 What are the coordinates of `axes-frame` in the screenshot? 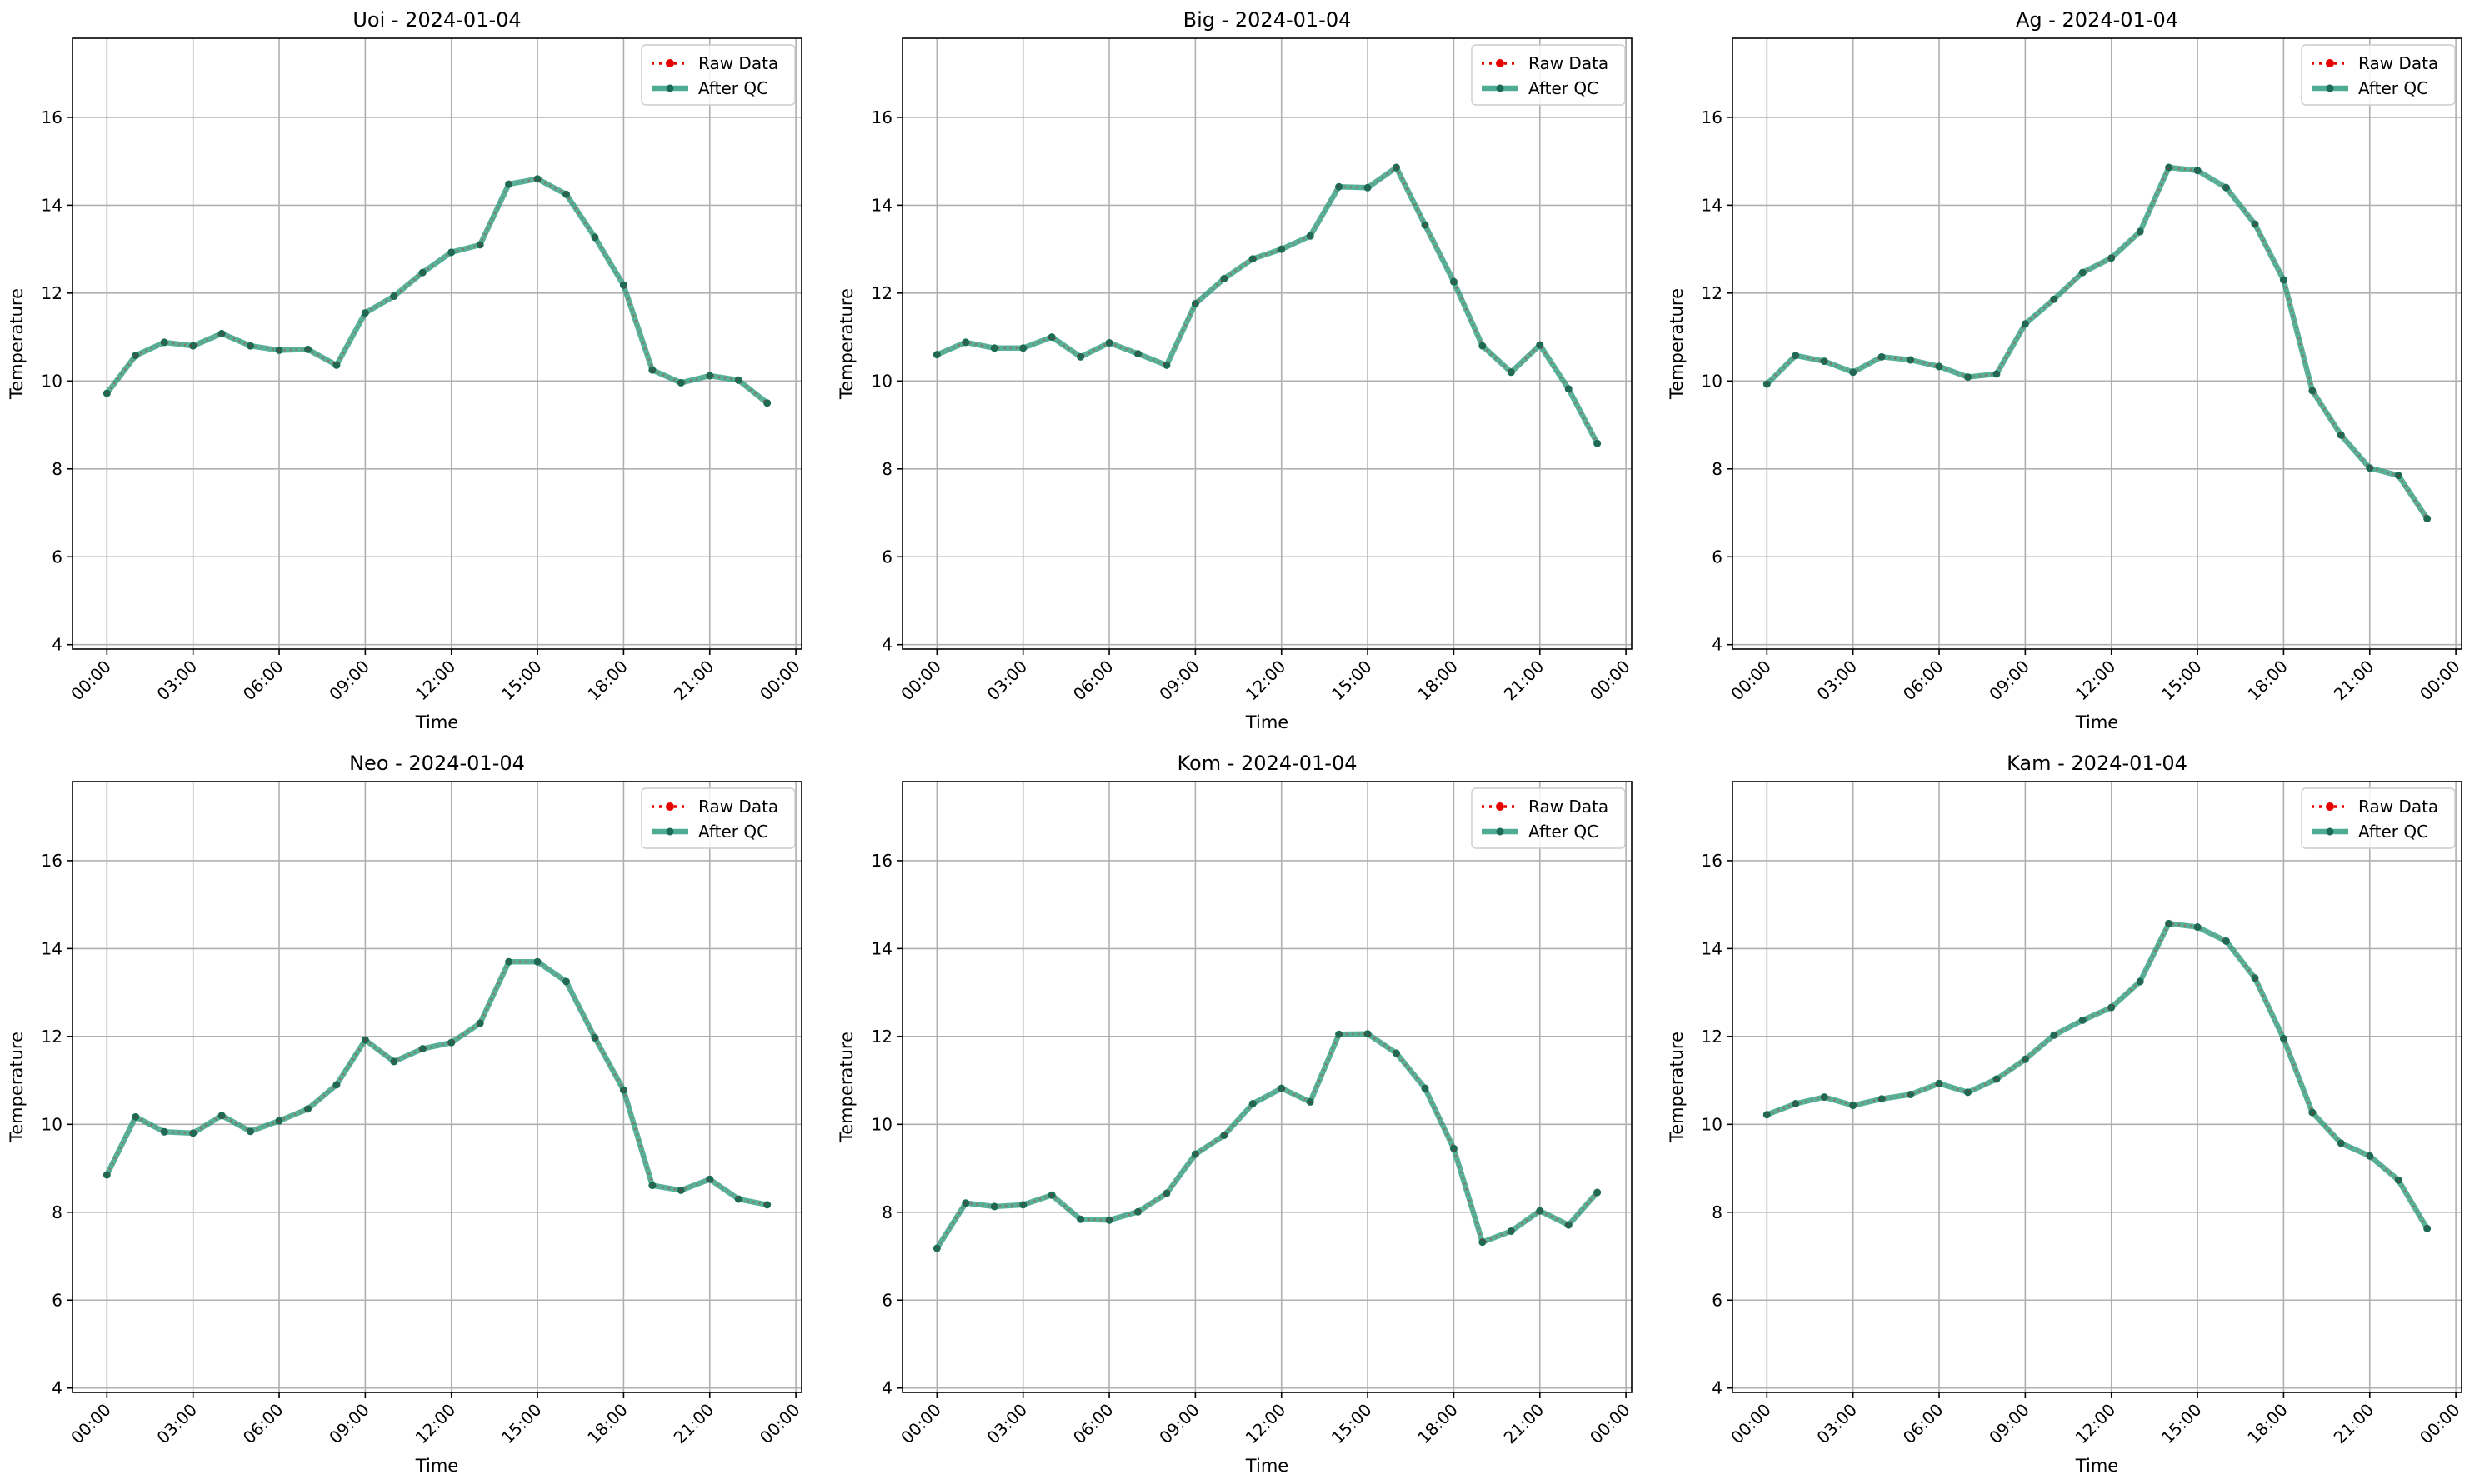 It's located at (1267, 1087).